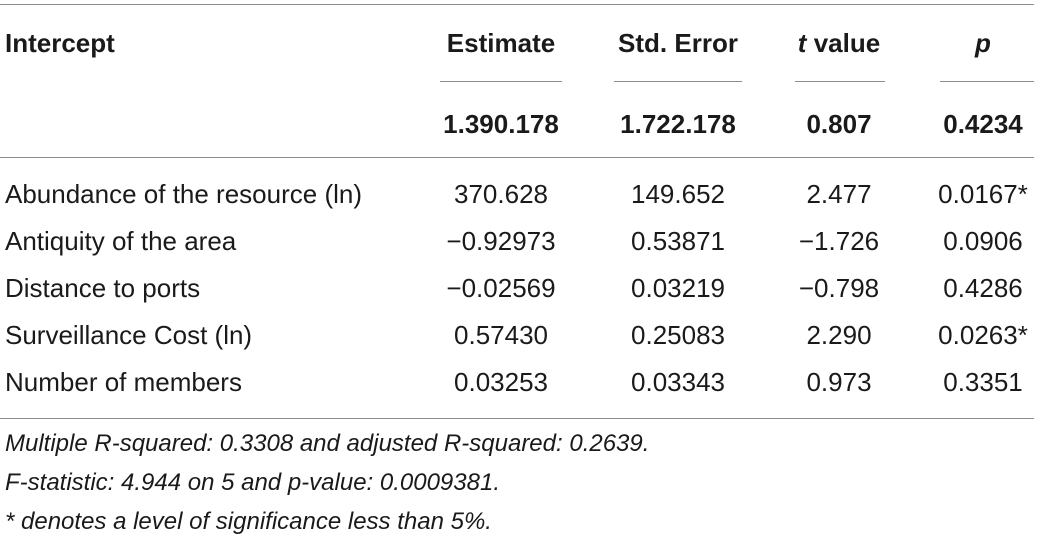 This screenshot has height=542, width=1040. Describe the element at coordinates (843, 43) in the screenshot. I see `header-t-rest: value` at that location.